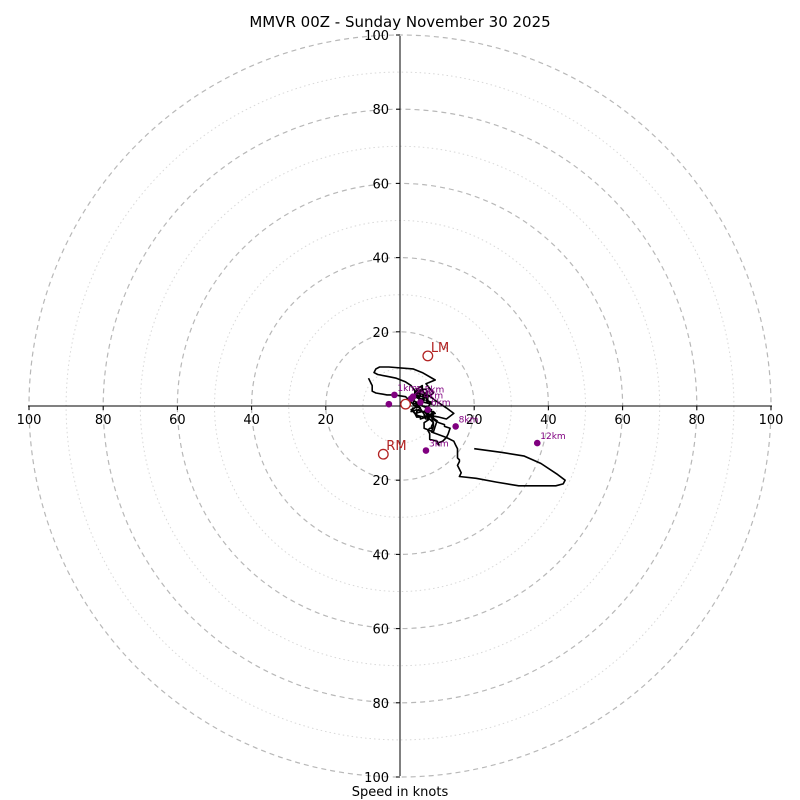 The image size is (800, 800). What do you see at coordinates (552, 437) in the screenshot?
I see `height-marker-label: 12km` at bounding box center [552, 437].